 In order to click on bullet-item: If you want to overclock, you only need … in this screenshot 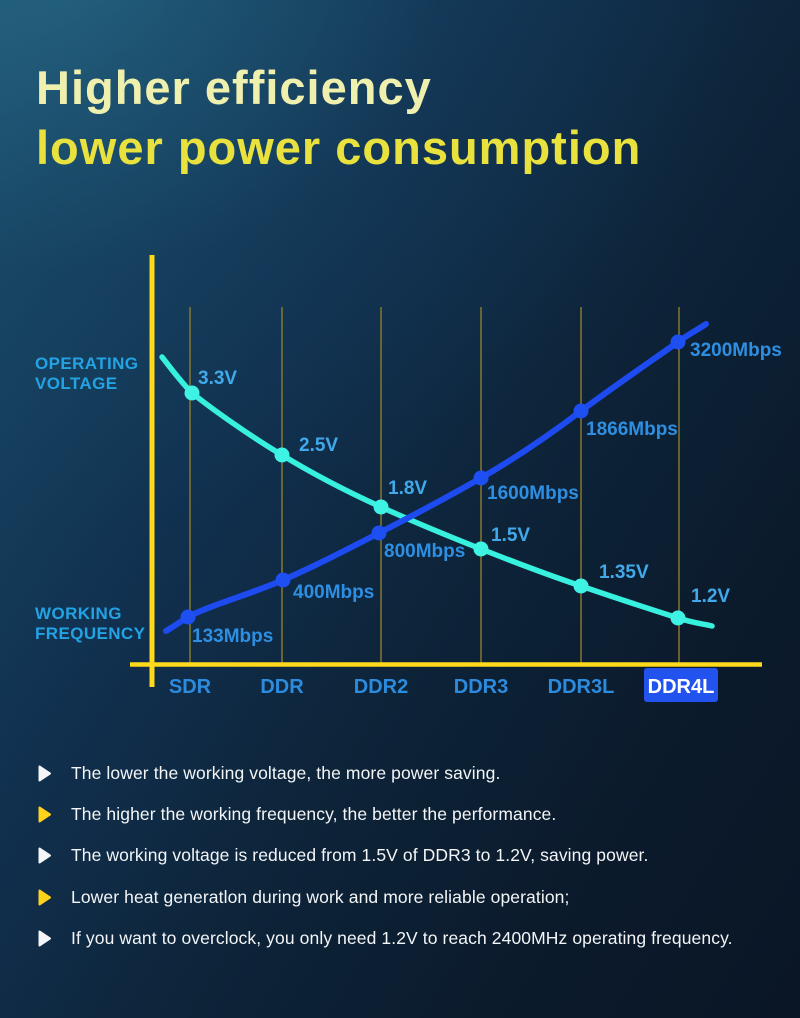, I will do `click(409, 938)`.